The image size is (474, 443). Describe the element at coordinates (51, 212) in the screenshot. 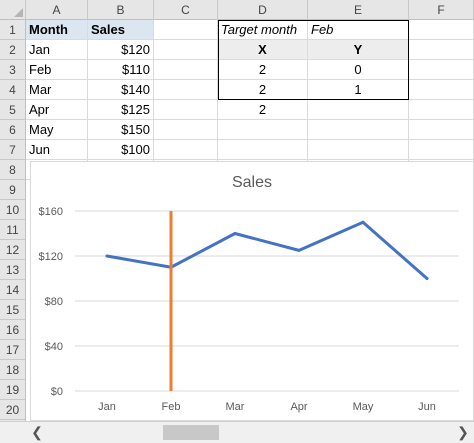

I see `y-tick-label: $160` at that location.